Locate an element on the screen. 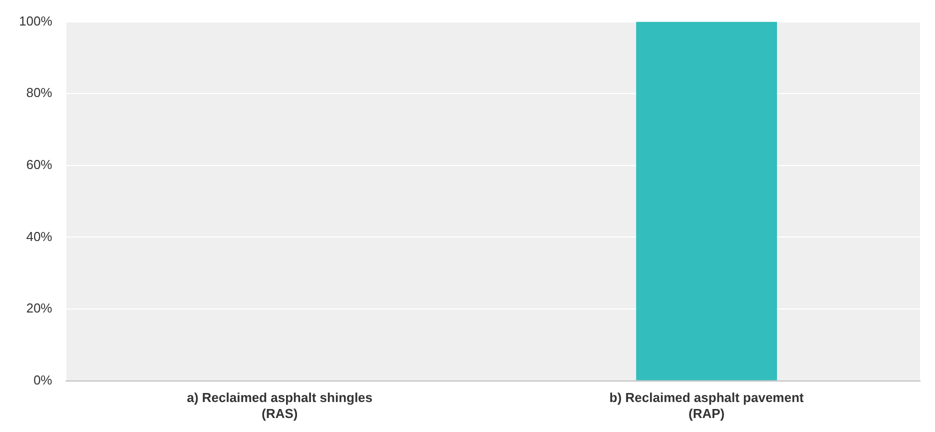  y-tick-label: 20% is located at coordinates (39, 308).